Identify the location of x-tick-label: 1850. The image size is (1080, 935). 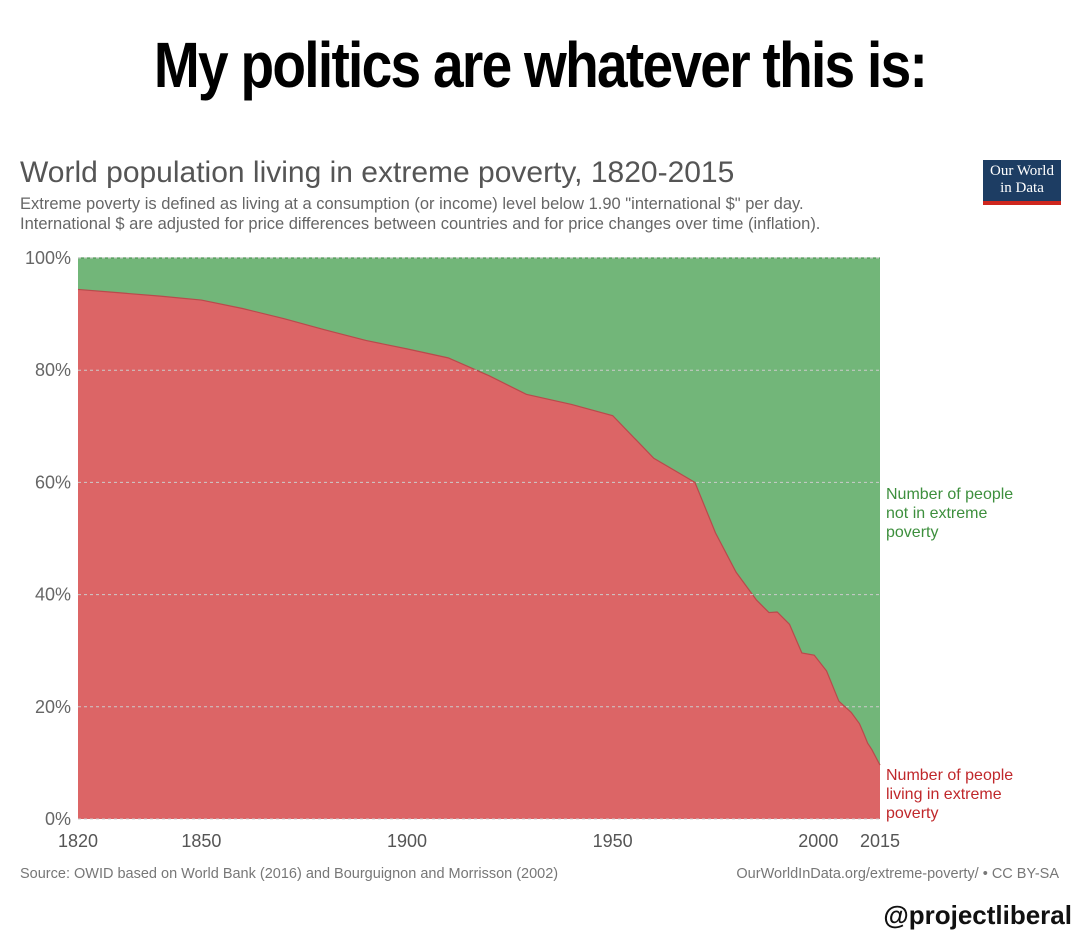
(201, 841).